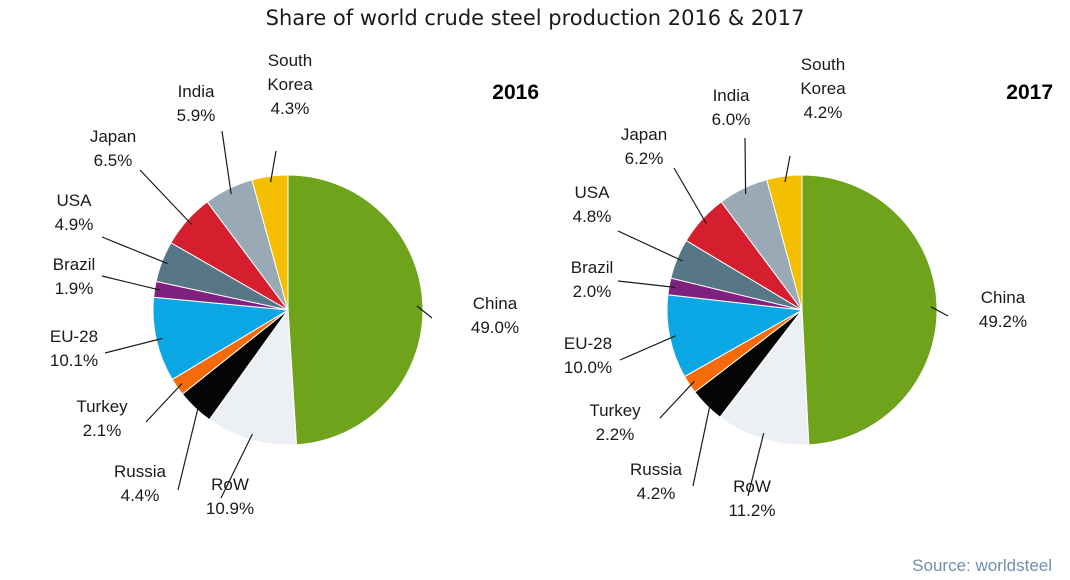 The height and width of the screenshot is (580, 1070). What do you see at coordinates (290, 84) in the screenshot?
I see `data-label-name-south-korea-2016: Korea` at bounding box center [290, 84].